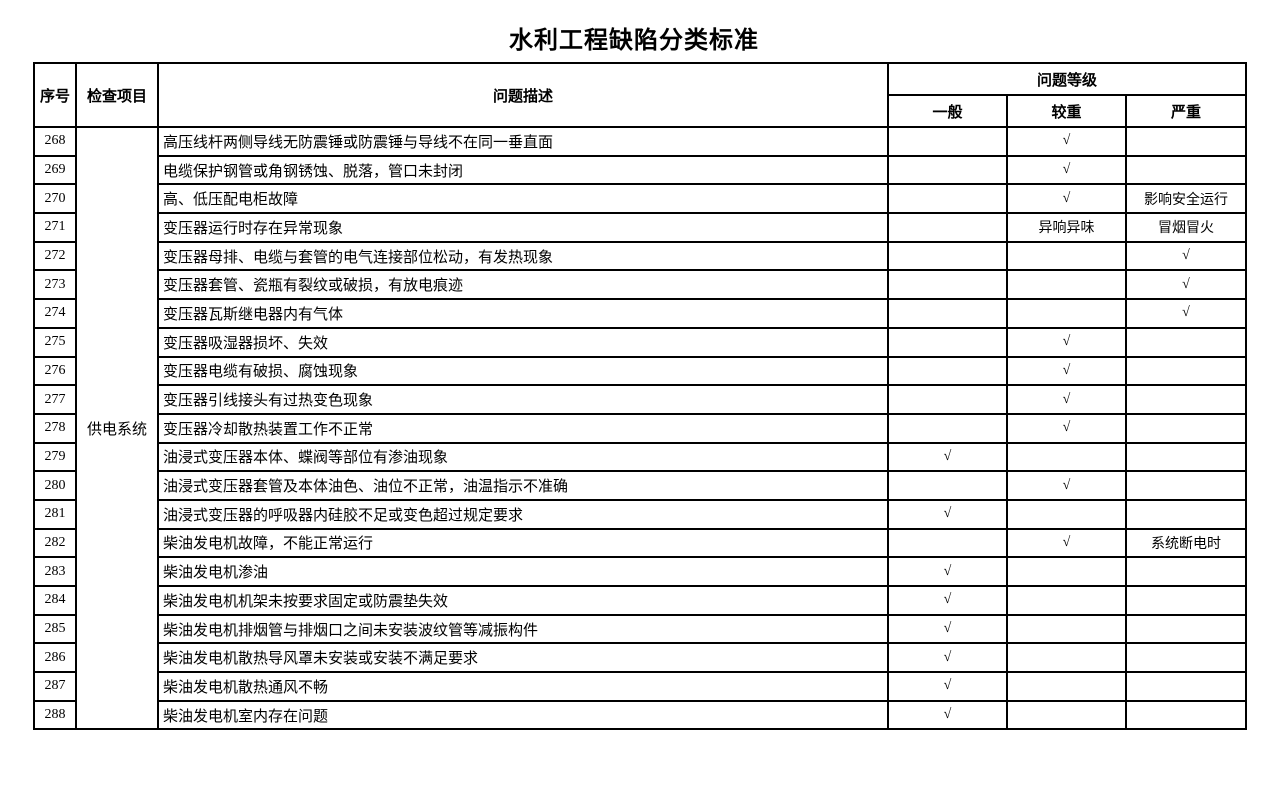 The image size is (1268, 808). What do you see at coordinates (55, 686) in the screenshot?
I see `row-number: 287` at bounding box center [55, 686].